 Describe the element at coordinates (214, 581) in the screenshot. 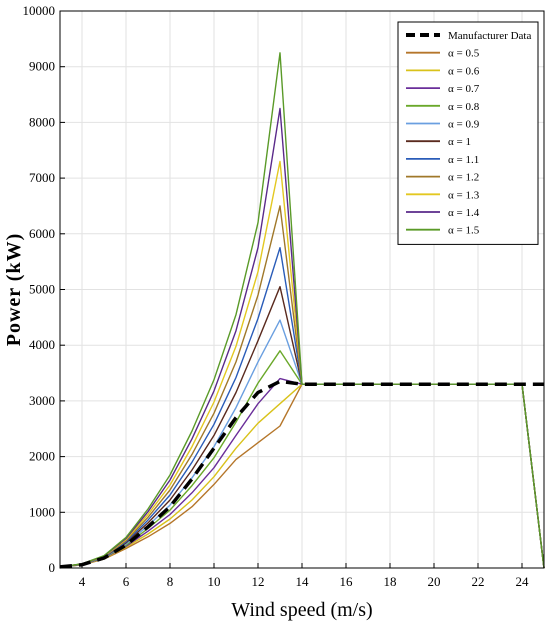

I see `x-tick-label: 10` at that location.